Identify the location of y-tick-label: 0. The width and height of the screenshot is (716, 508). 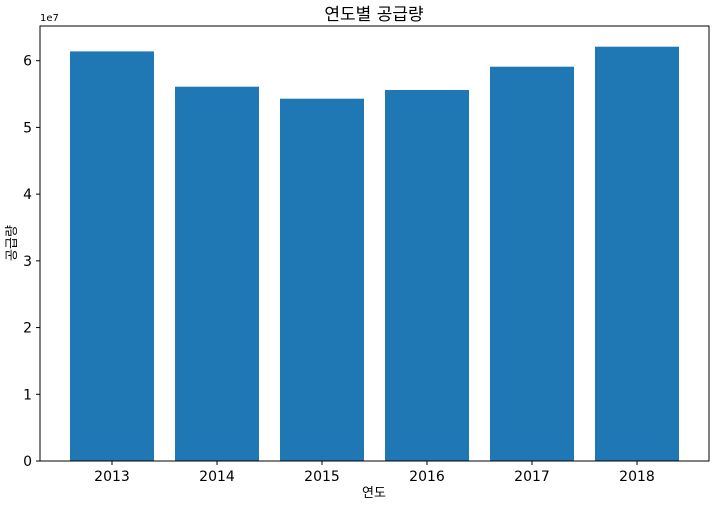
(27, 462).